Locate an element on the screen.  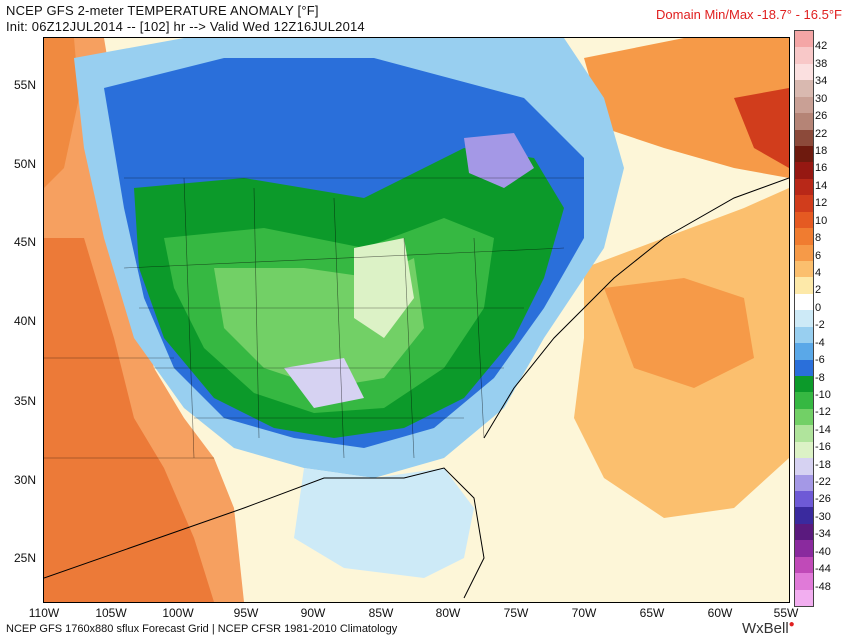
lon-label: 95W is located at coordinates (246, 613).